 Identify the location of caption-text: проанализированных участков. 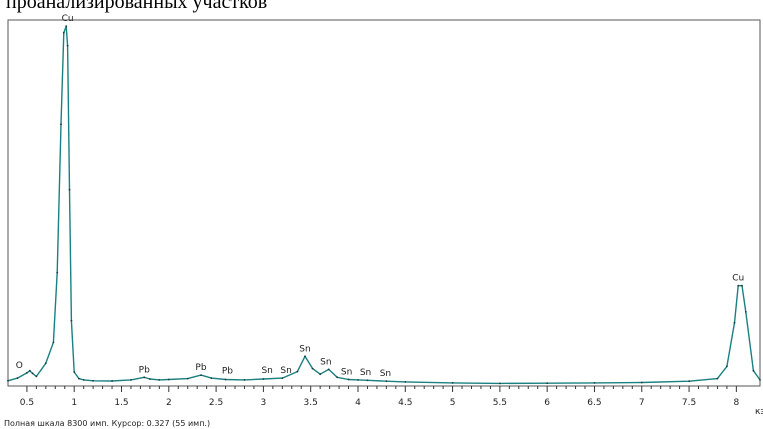
(137, 6).